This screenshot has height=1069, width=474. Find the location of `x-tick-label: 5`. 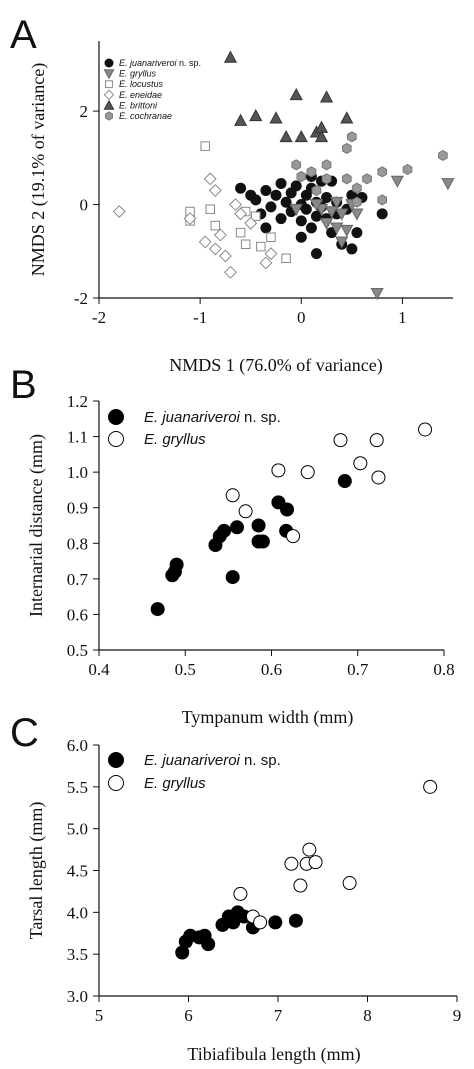

x-tick-label: 5 is located at coordinates (99, 1015).